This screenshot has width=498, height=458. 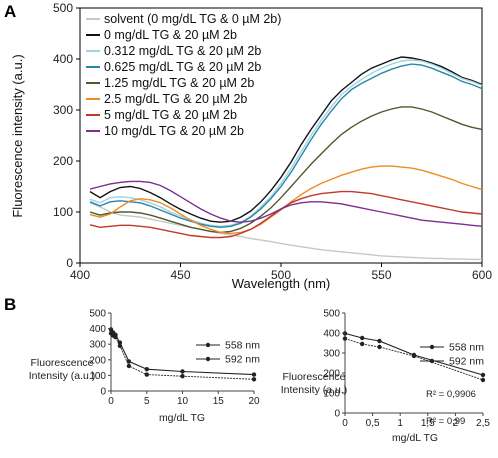 What do you see at coordinates (97, 360) in the screenshot?
I see `bl-y-tick-label-200: 200` at bounding box center [97, 360].